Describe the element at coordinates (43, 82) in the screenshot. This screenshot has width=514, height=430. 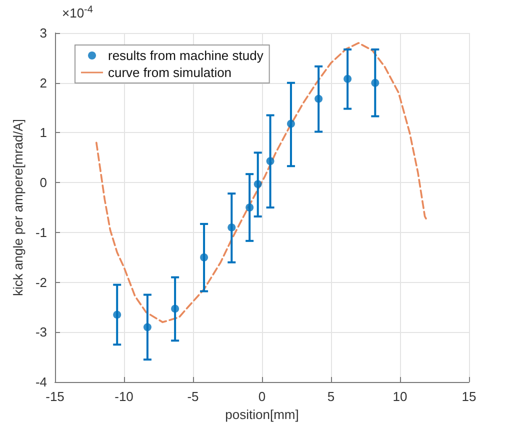
I see `y-tick-label: 2` at that location.